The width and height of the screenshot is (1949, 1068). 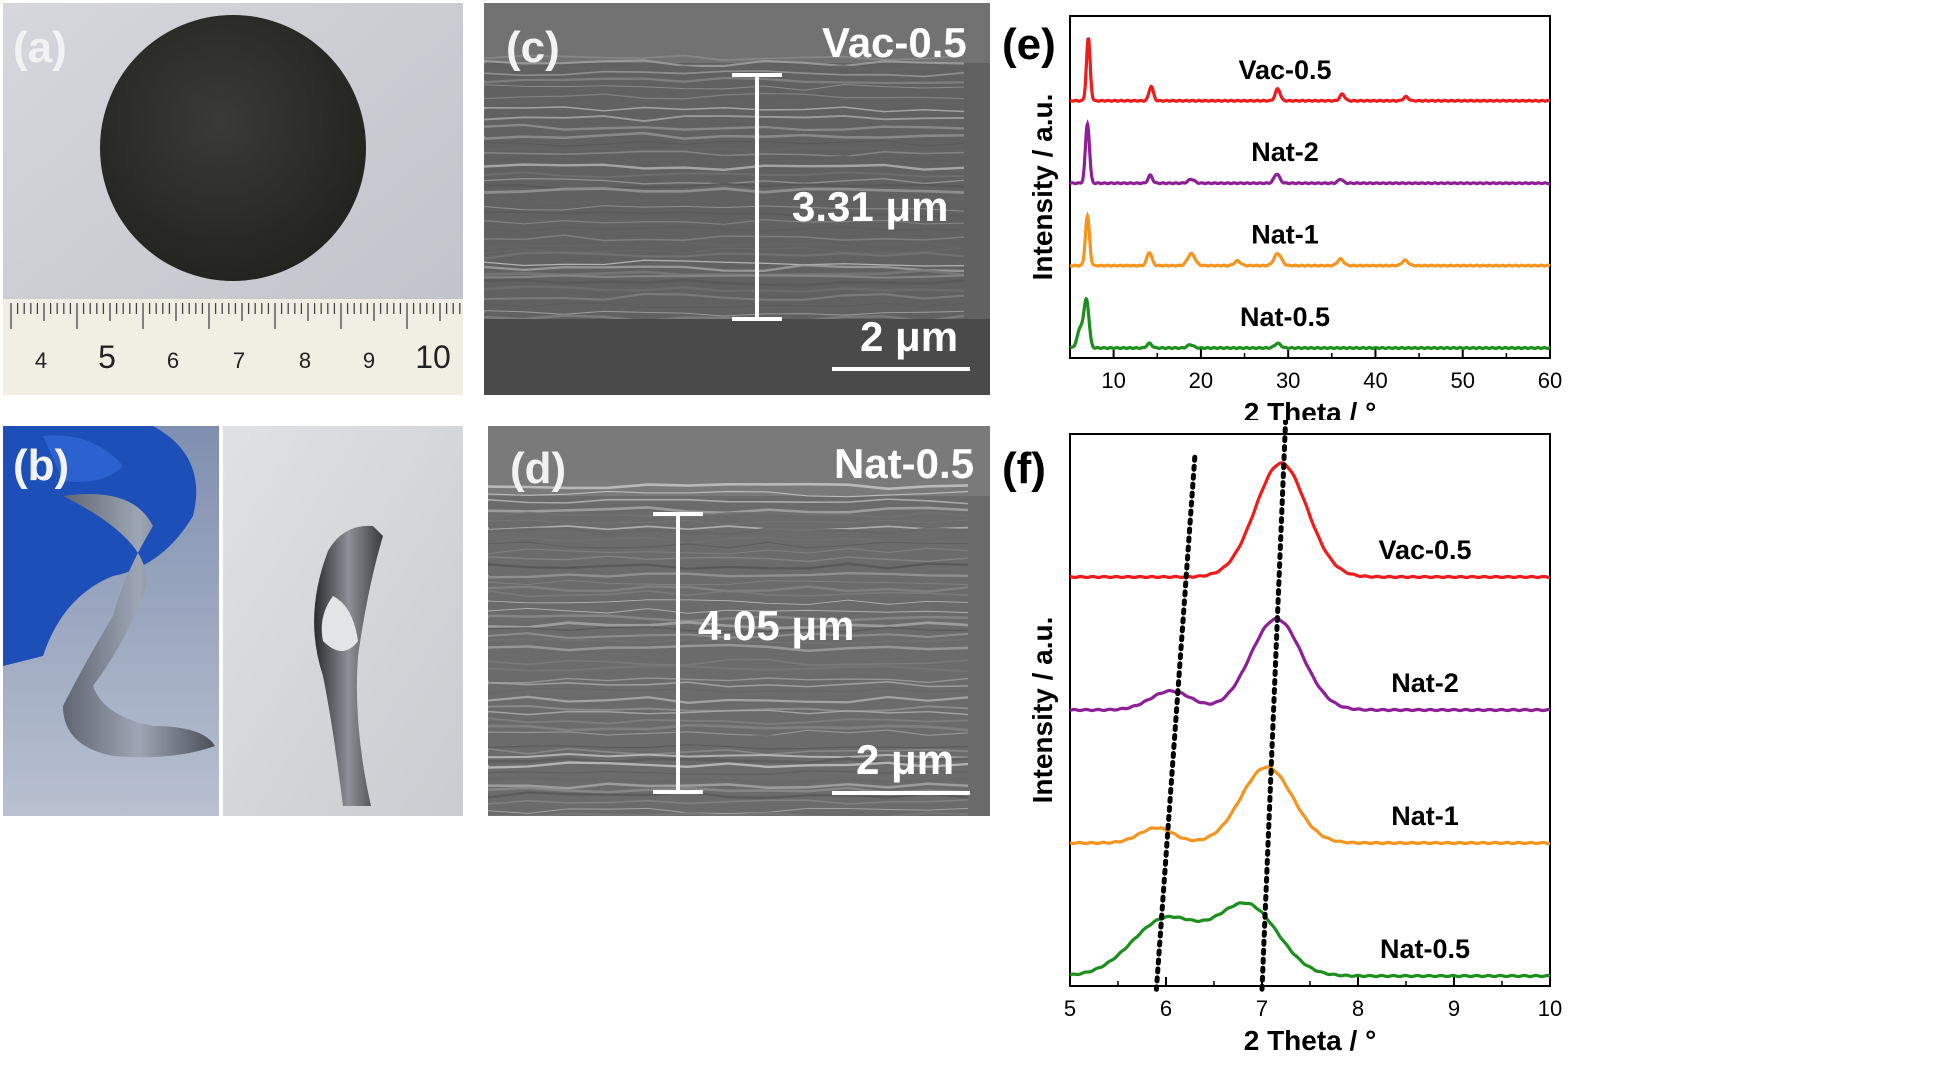 I want to click on ruler-number: 4, so click(x=41, y=360).